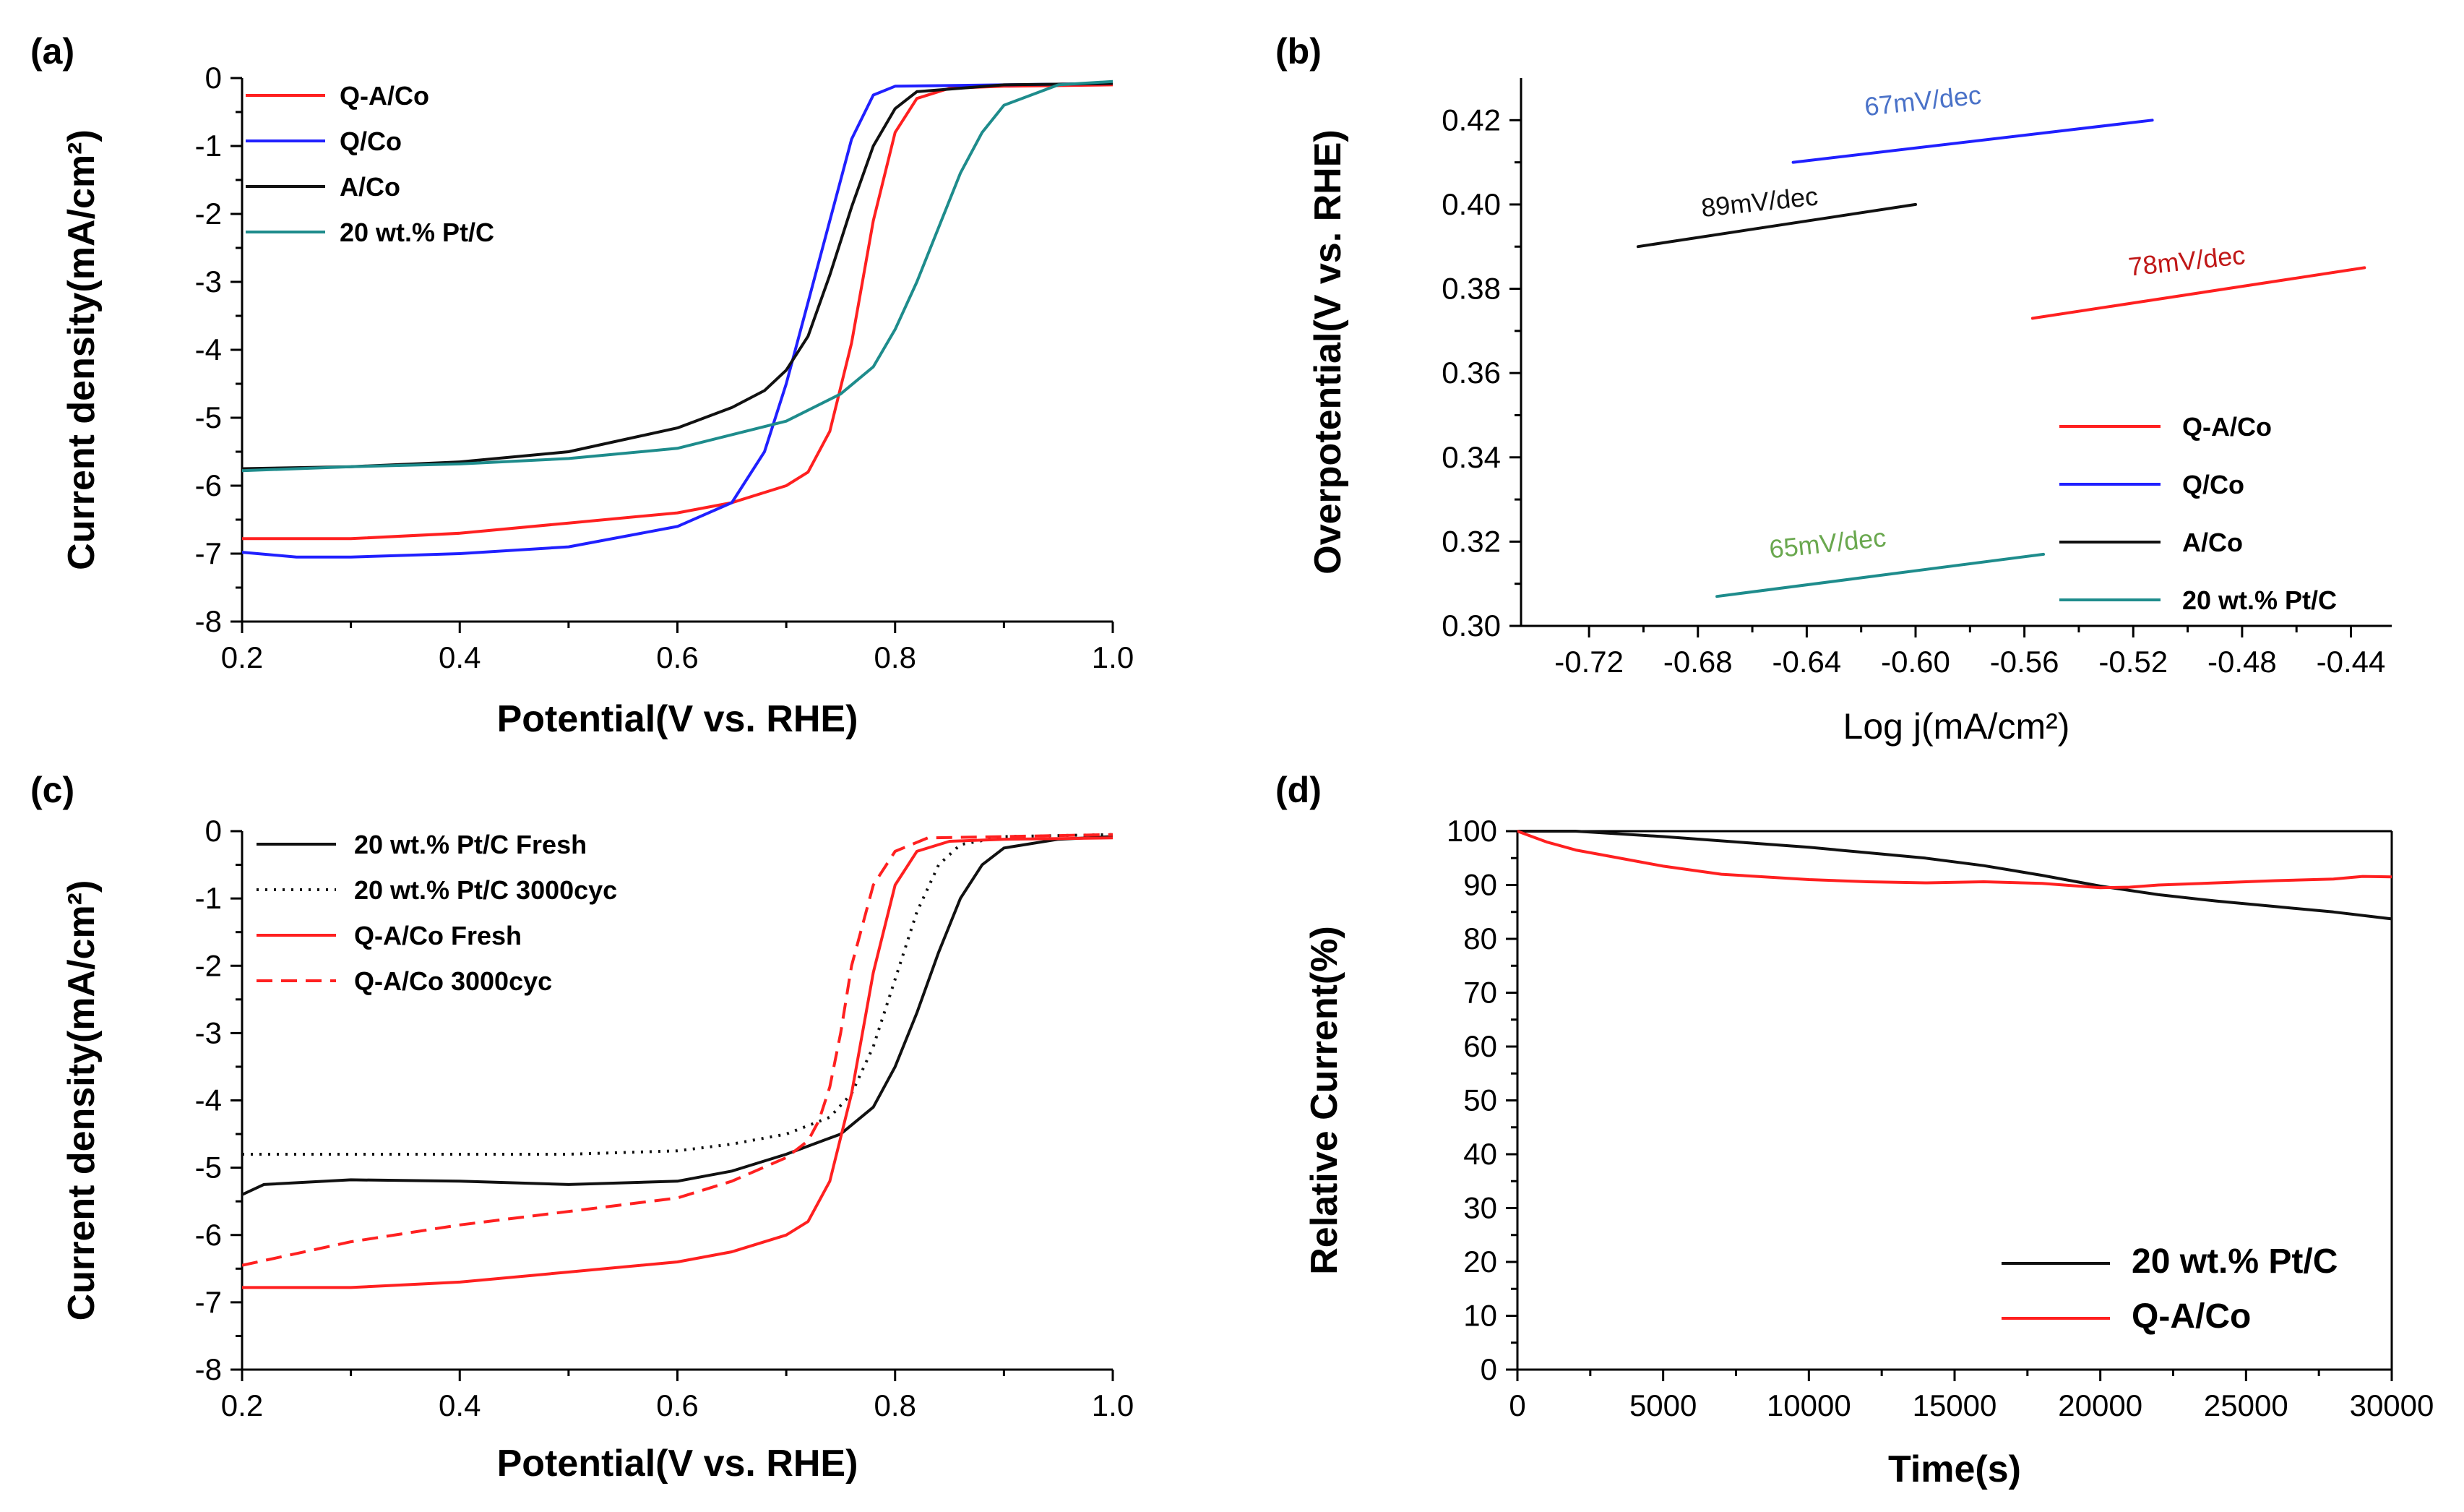  What do you see at coordinates (2392, 1405) in the screenshot?
I see `x-tick-label: 30000` at bounding box center [2392, 1405].